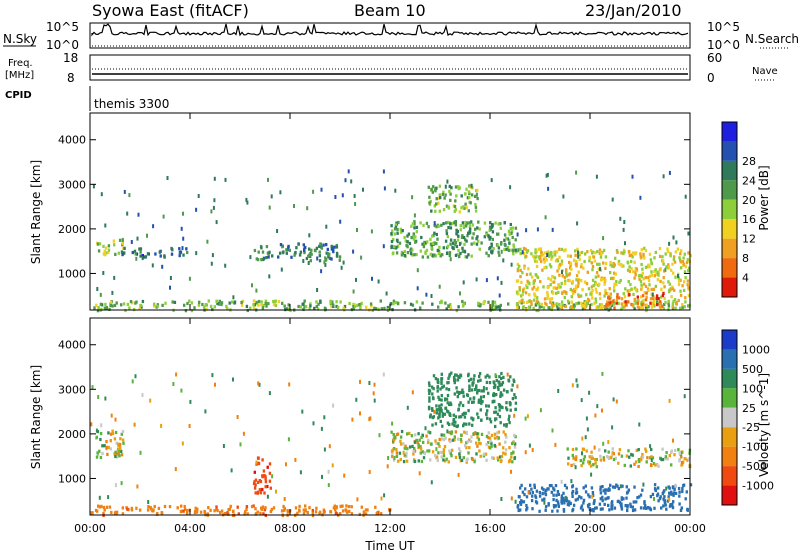 This screenshot has width=800, height=554. I want to click on nsearch-tick-bottom: 10^0, so click(723, 45).